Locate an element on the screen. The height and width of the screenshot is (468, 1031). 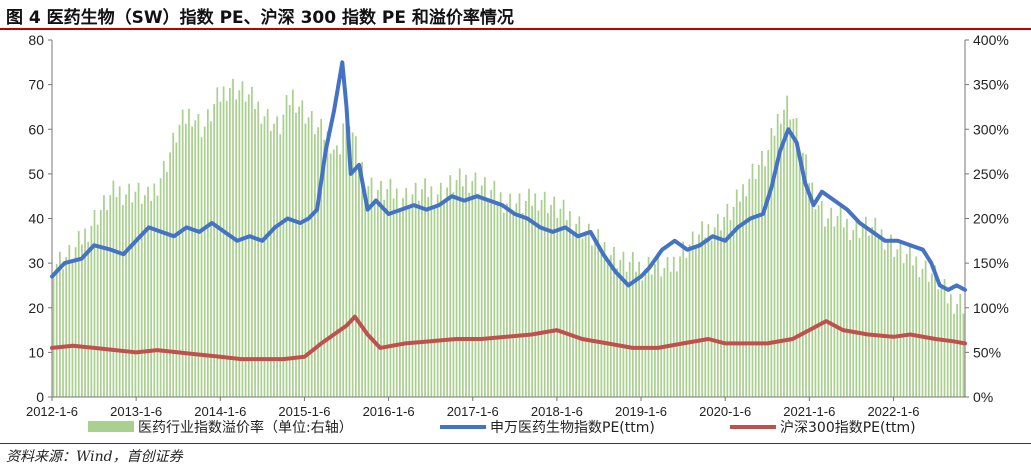
hs300-pe-line is located at coordinates (508, 338).